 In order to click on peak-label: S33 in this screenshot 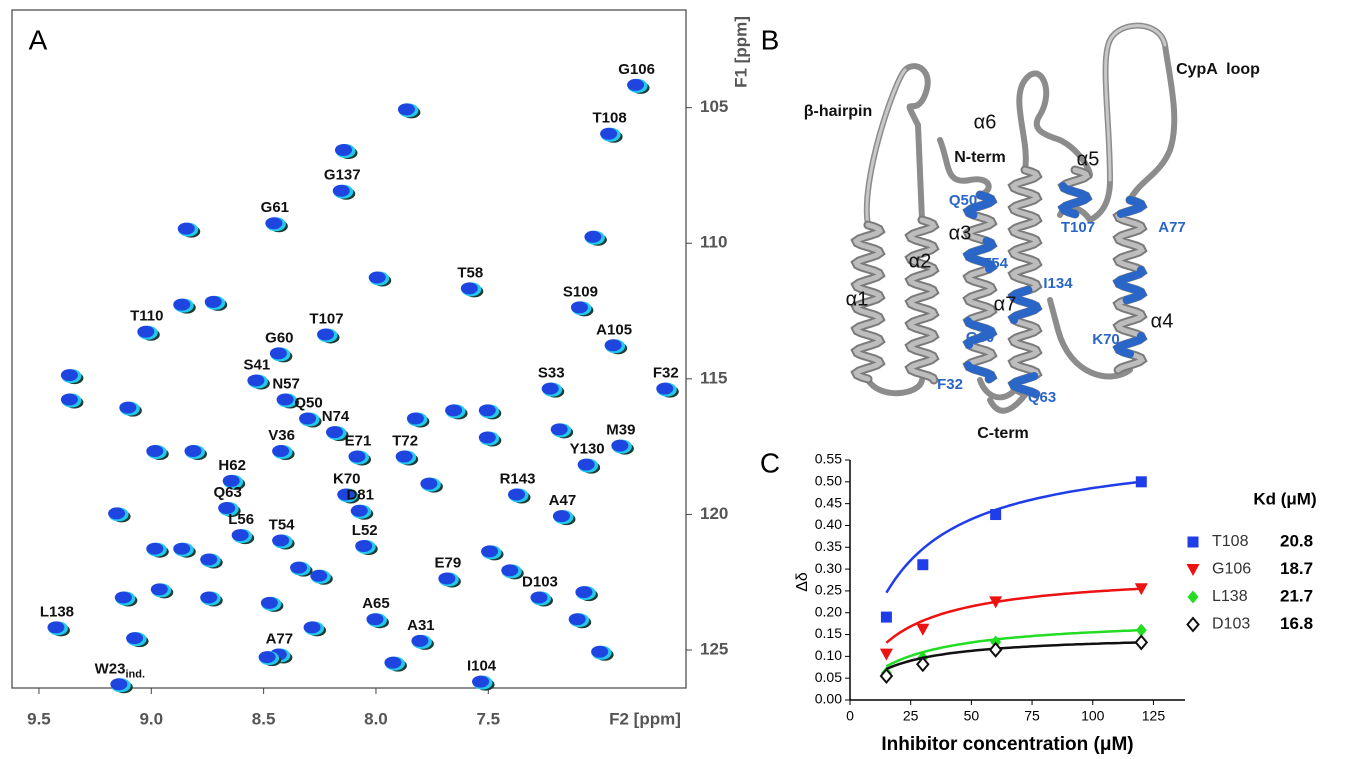, I will do `click(551, 373)`.